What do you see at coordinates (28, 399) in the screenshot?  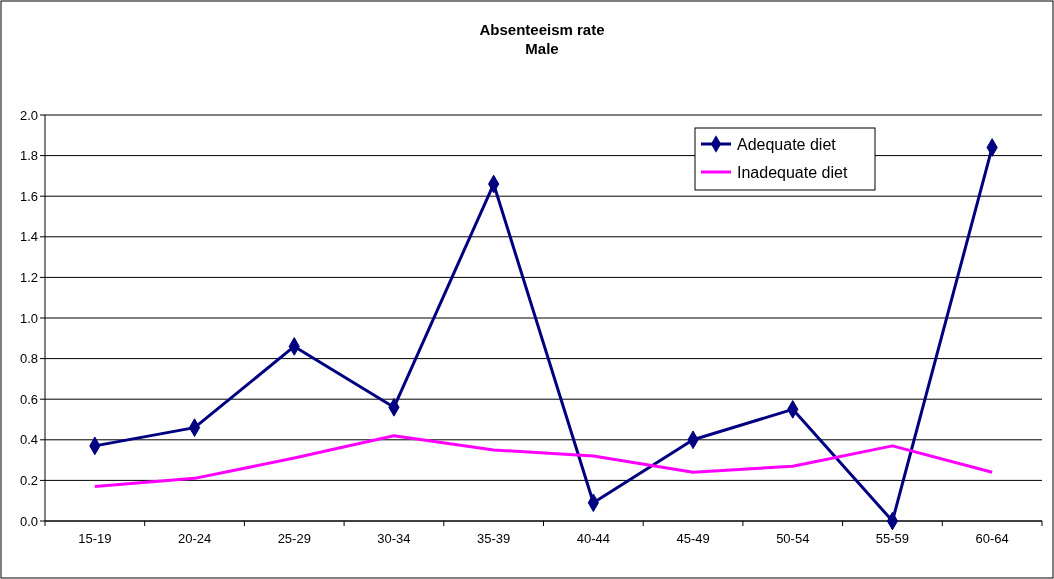 I see `y-tick-label: 0.6` at bounding box center [28, 399].